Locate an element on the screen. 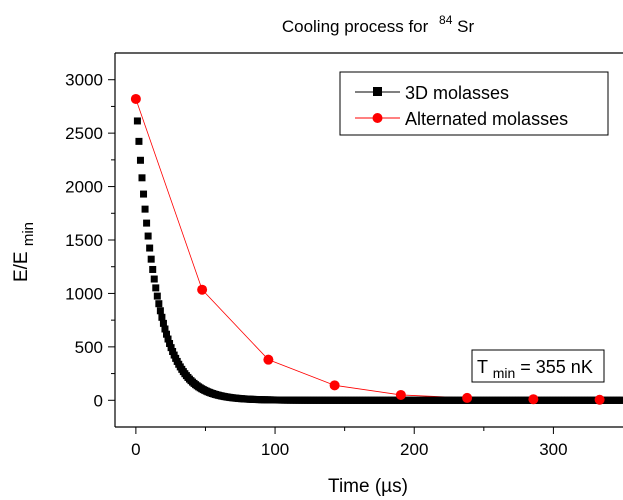  chart-title-element: Sr is located at coordinates (465, 26).